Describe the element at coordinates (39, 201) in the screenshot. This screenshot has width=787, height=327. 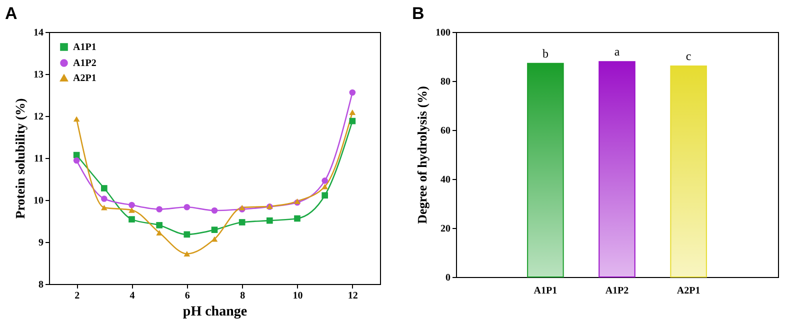
I see `y-tick-label: 10` at that location.